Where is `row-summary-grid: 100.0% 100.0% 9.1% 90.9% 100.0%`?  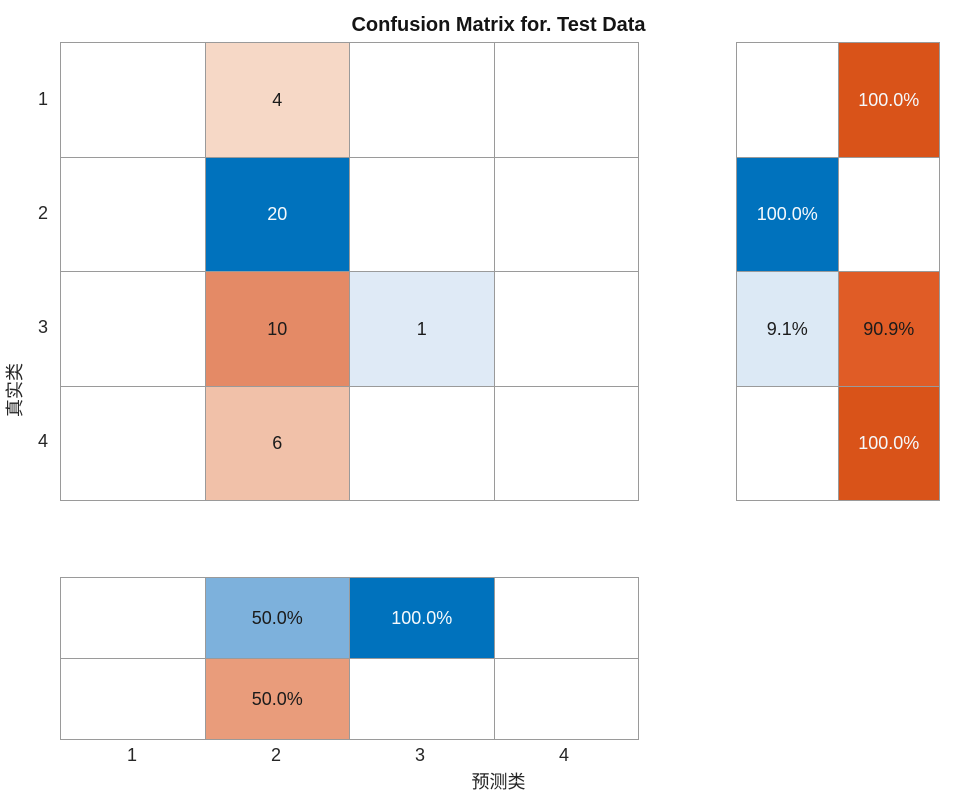 row-summary-grid: 100.0% 100.0% 9.1% 90.9% 100.0% is located at coordinates (838, 271).